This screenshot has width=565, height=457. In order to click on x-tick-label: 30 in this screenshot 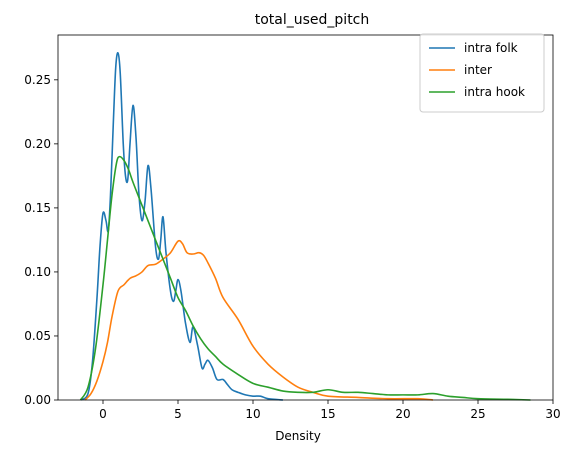, I will do `click(552, 414)`.